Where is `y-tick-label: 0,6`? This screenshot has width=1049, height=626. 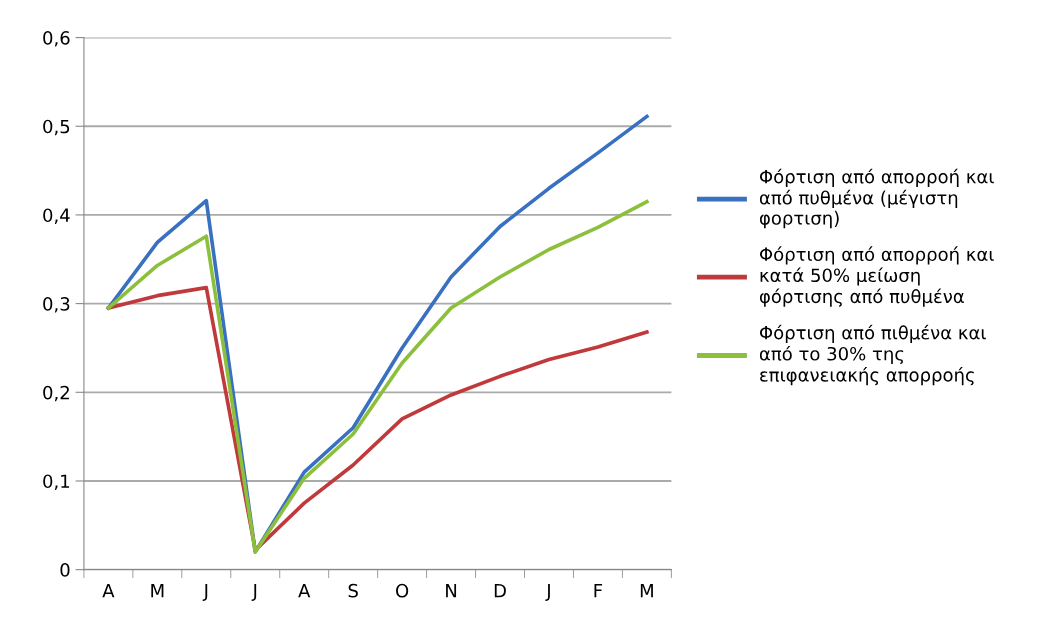 y-tick-label: 0,6 is located at coordinates (56, 39).